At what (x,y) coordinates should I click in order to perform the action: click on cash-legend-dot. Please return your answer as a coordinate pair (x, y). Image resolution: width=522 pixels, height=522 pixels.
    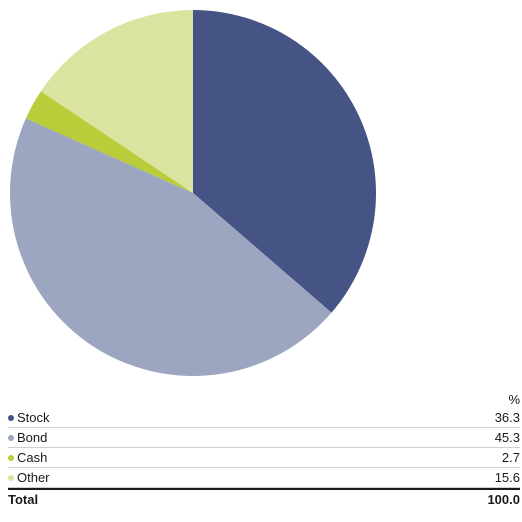
    Looking at the image, I should click on (11, 457).